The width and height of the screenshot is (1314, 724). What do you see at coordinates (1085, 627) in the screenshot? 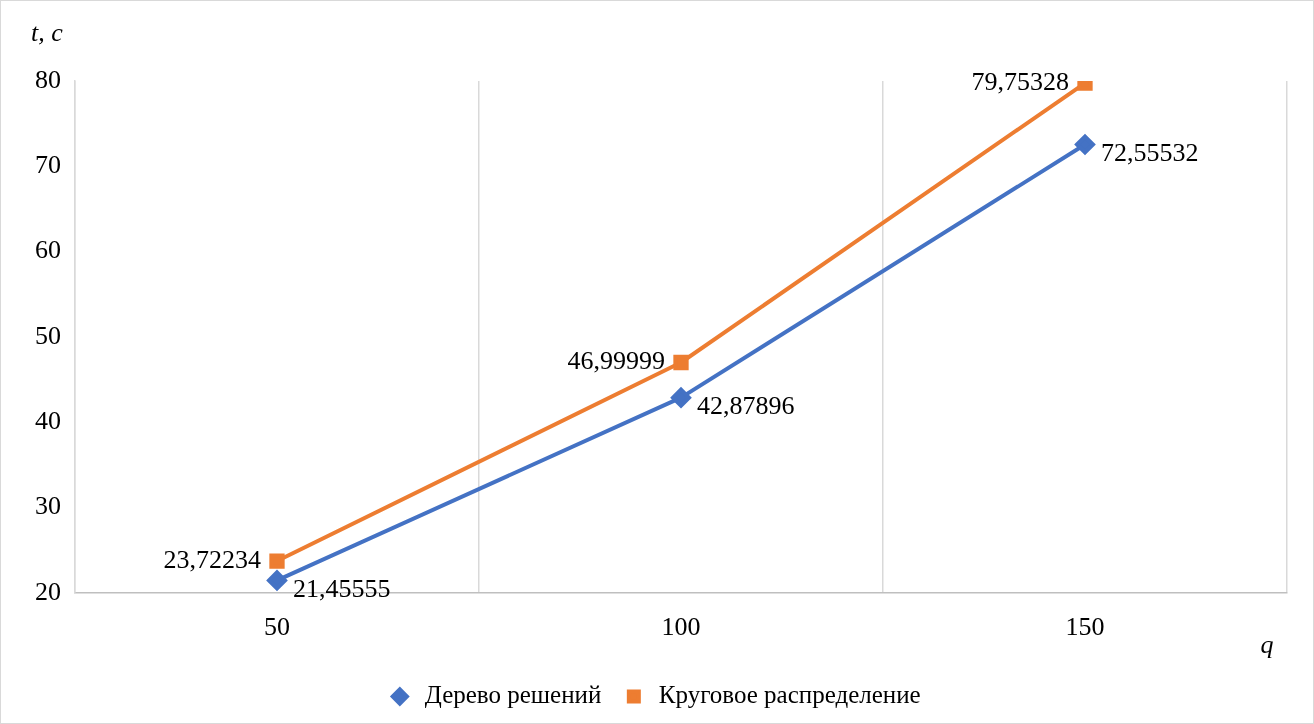
I see `x-tick-label: 150` at bounding box center [1085, 627].